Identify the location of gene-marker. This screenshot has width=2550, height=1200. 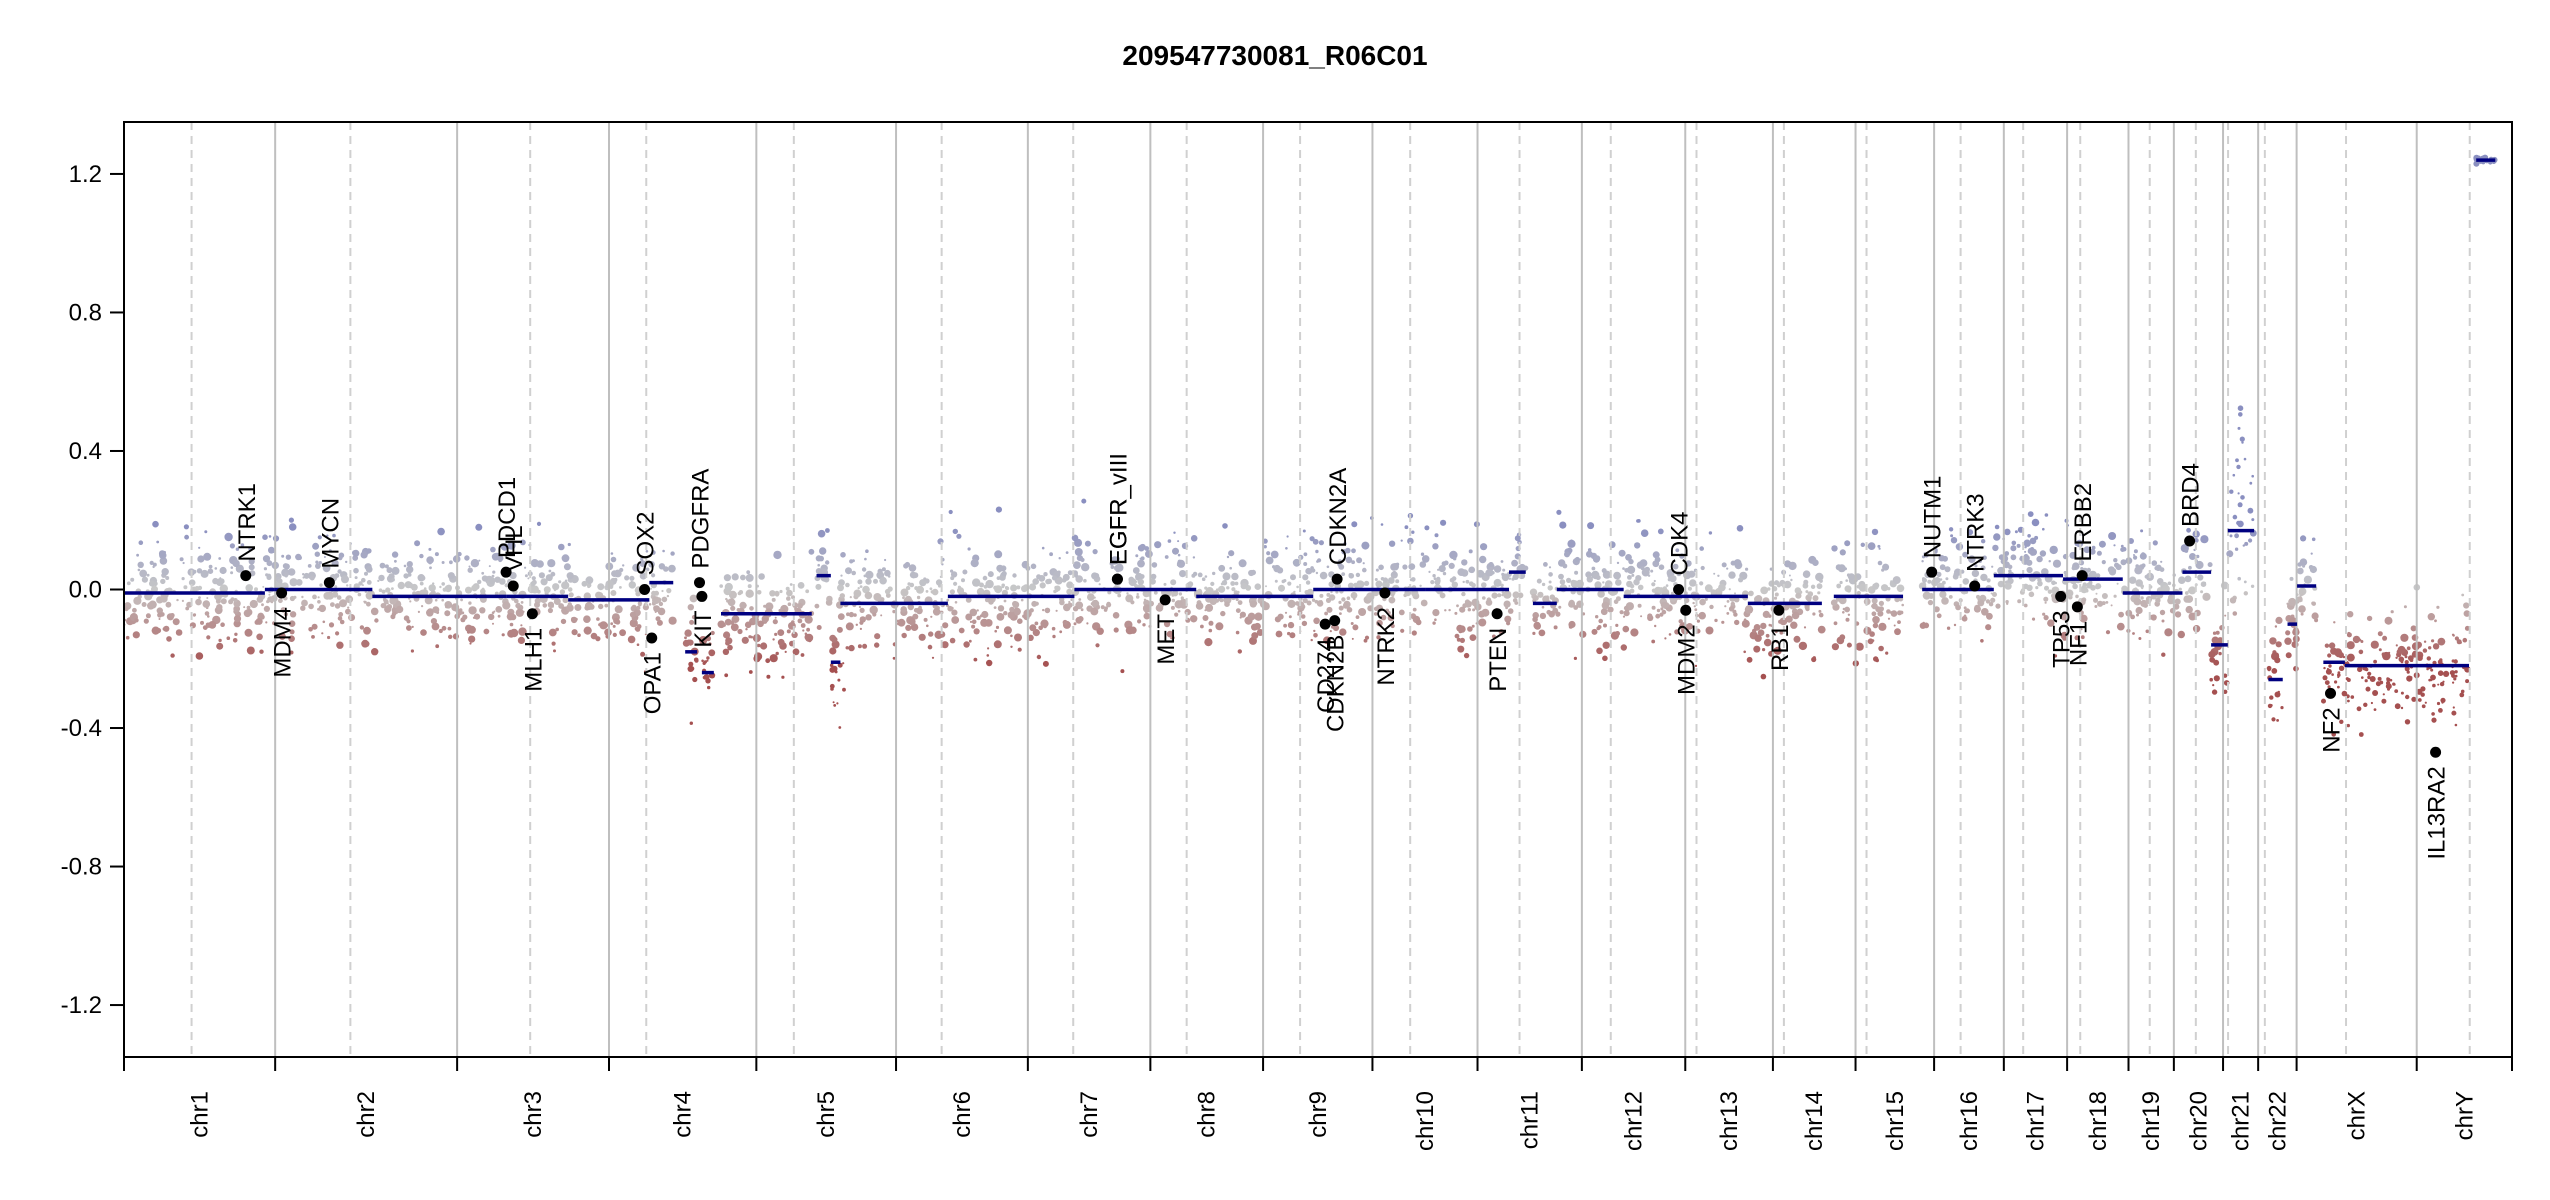
(702, 596).